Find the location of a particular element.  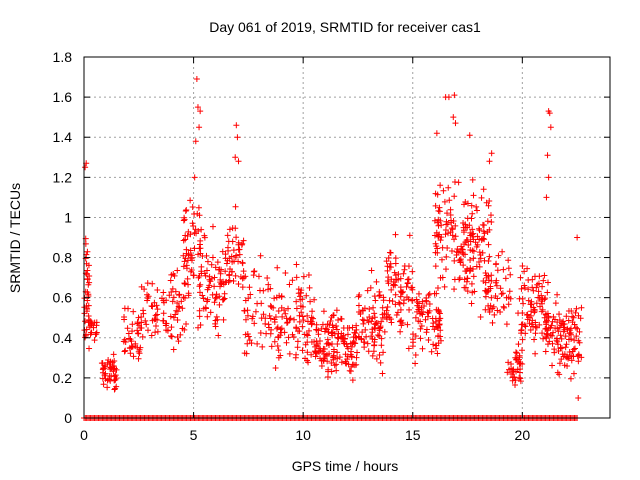

x-tick-label: 10 is located at coordinates (303, 435).